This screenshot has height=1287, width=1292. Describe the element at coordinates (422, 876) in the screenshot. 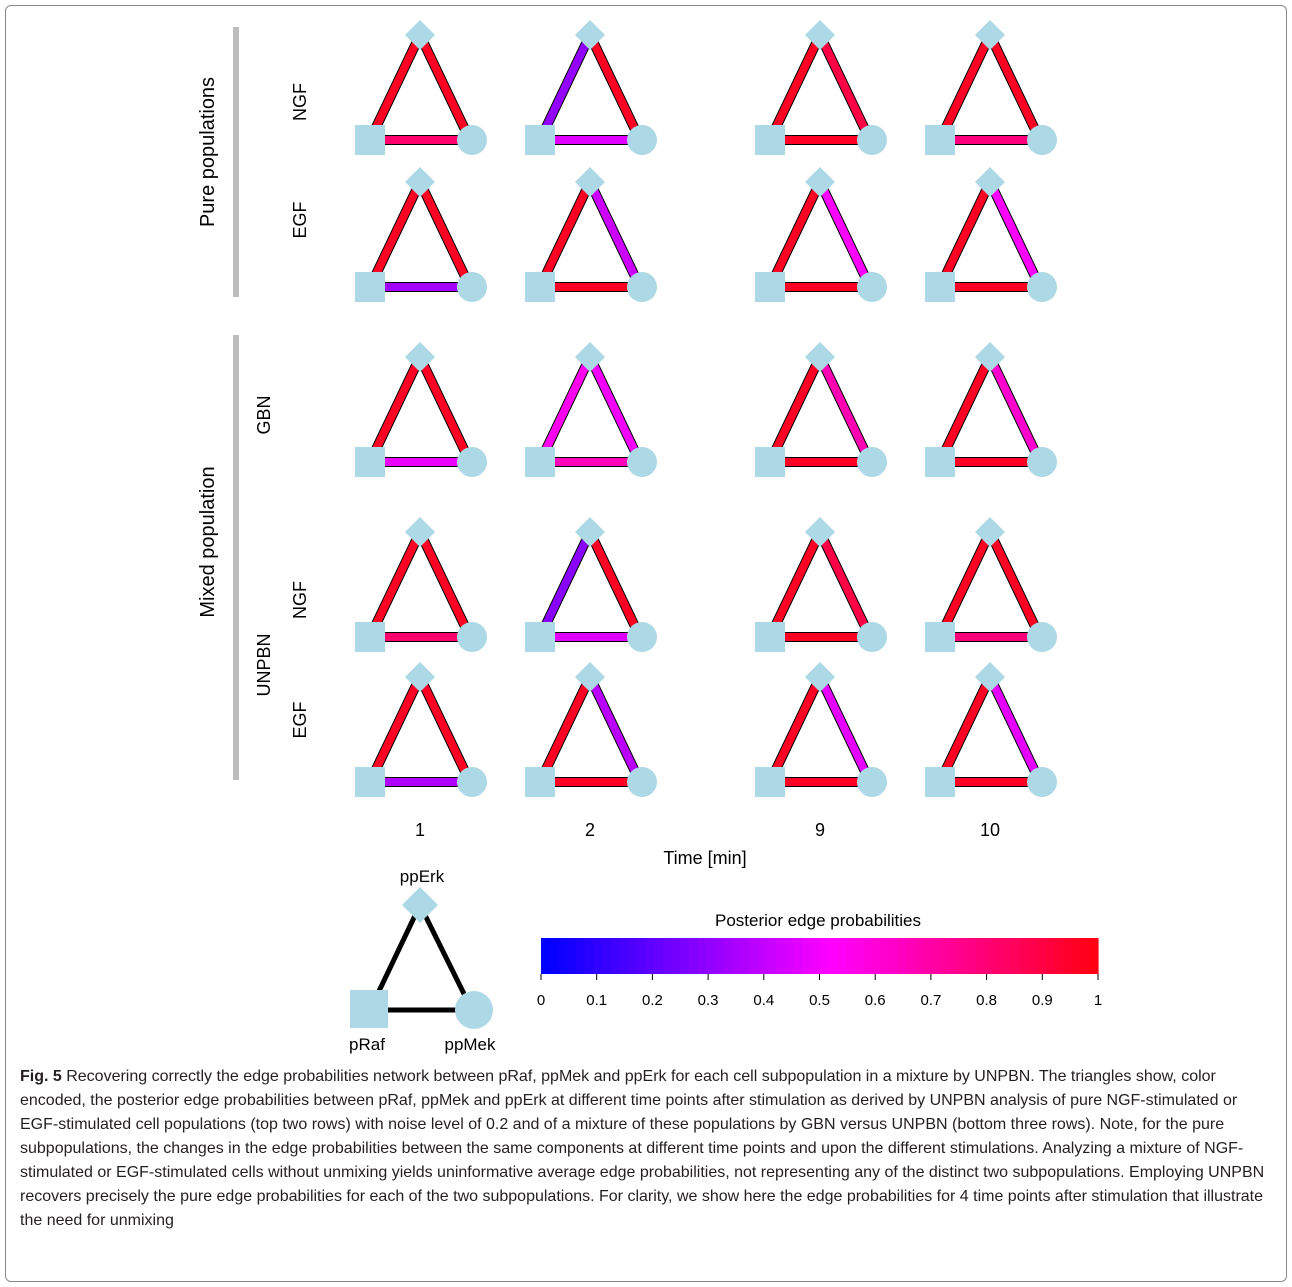

I see `legend-label-pperk: ppErk` at that location.